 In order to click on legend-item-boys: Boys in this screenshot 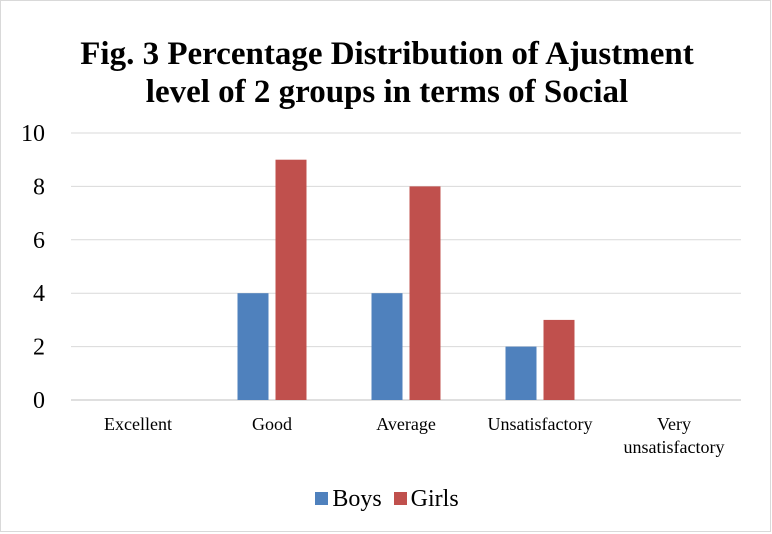, I will do `click(348, 499)`.